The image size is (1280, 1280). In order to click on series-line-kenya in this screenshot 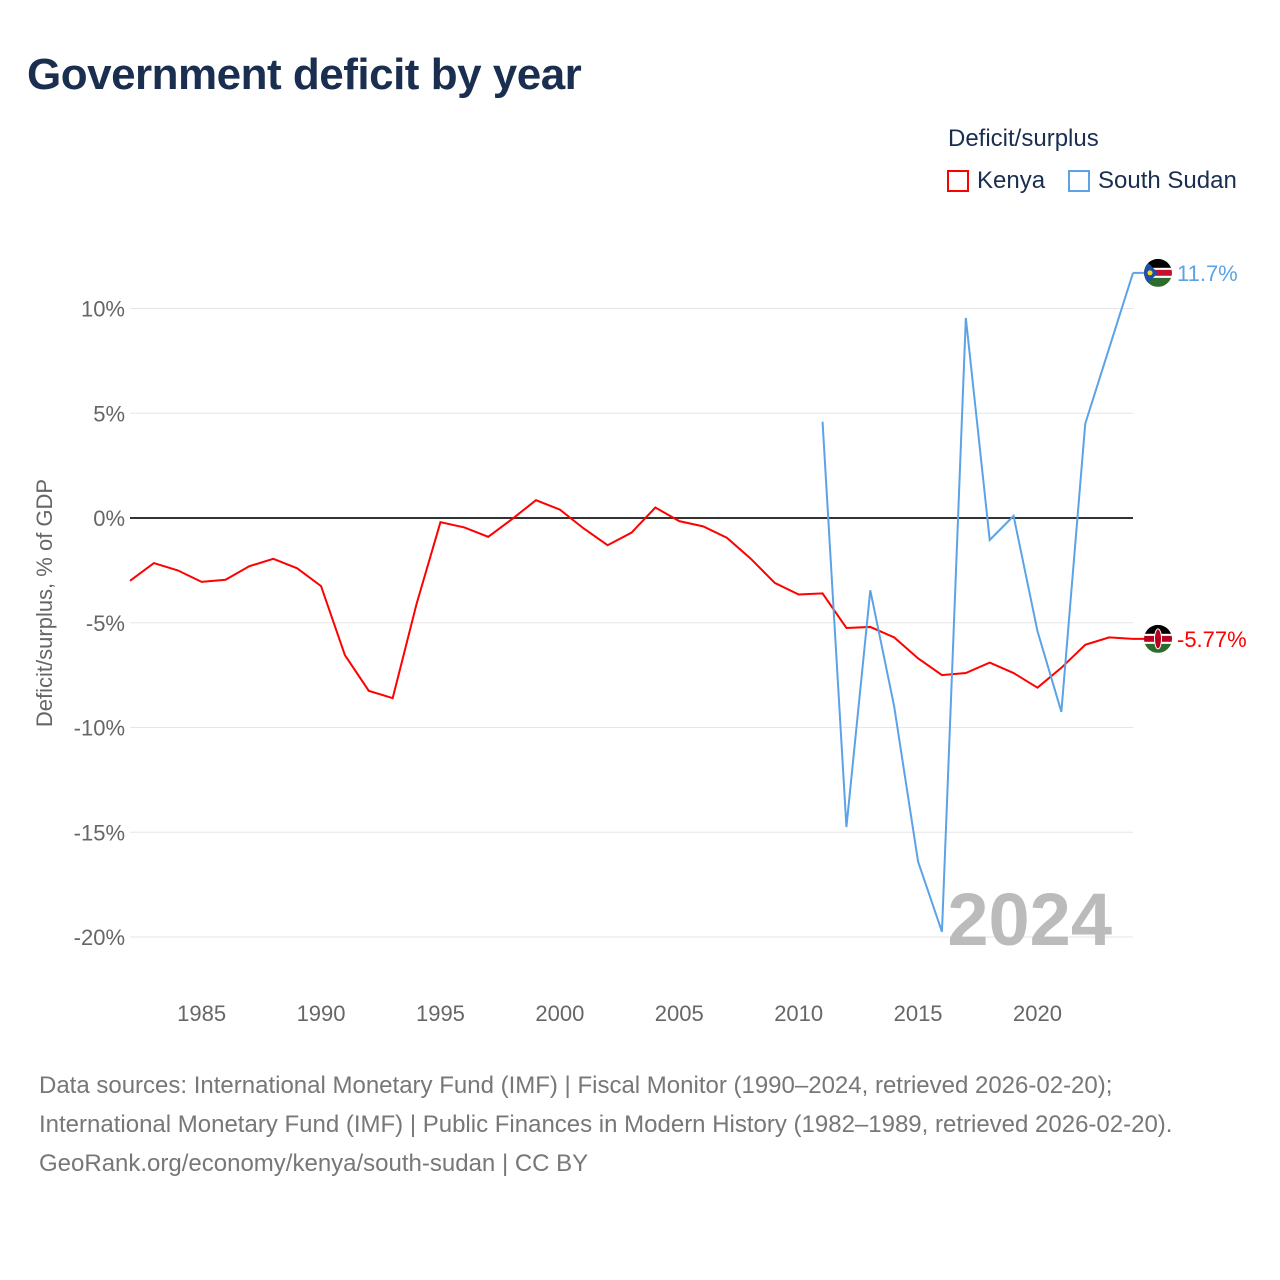, I will do `click(631, 599)`.